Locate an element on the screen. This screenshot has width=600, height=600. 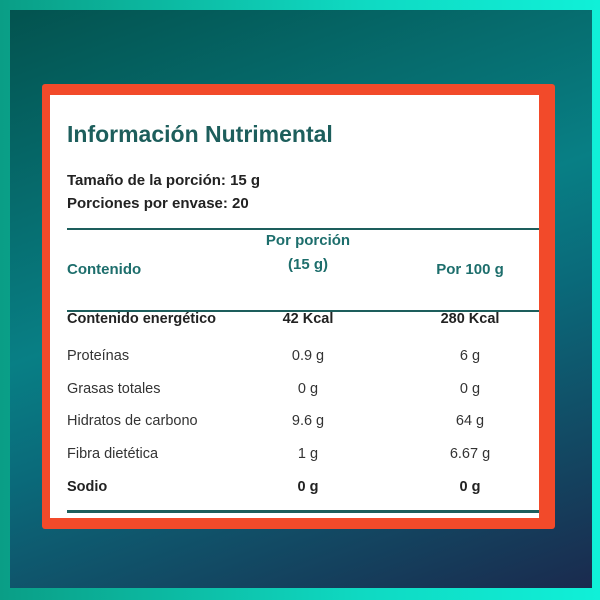
per-serving-value: 42 Kcal is located at coordinates (308, 319).